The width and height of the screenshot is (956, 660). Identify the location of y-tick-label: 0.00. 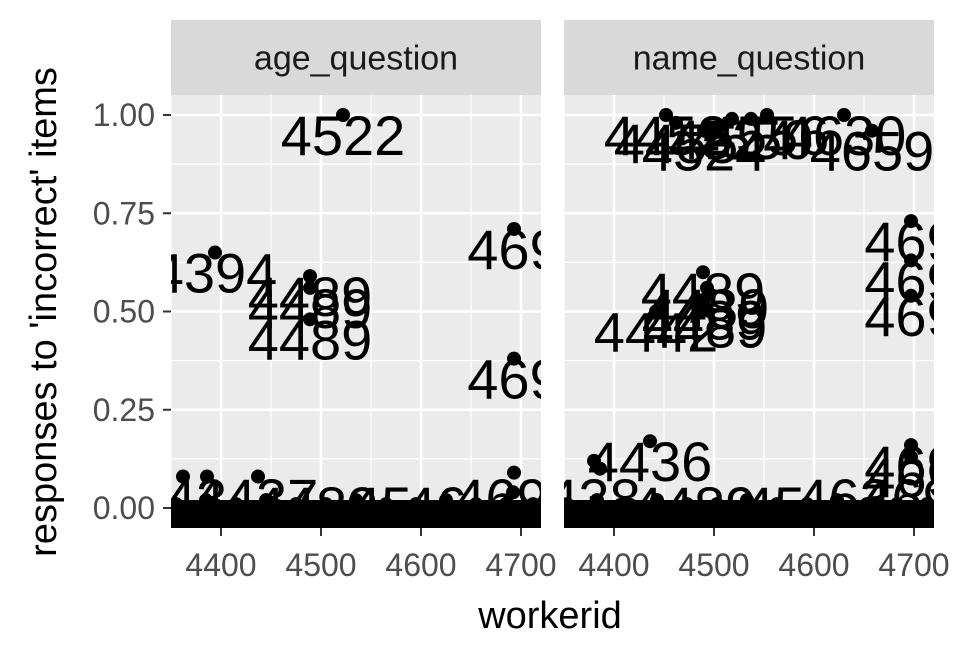
(124, 508).